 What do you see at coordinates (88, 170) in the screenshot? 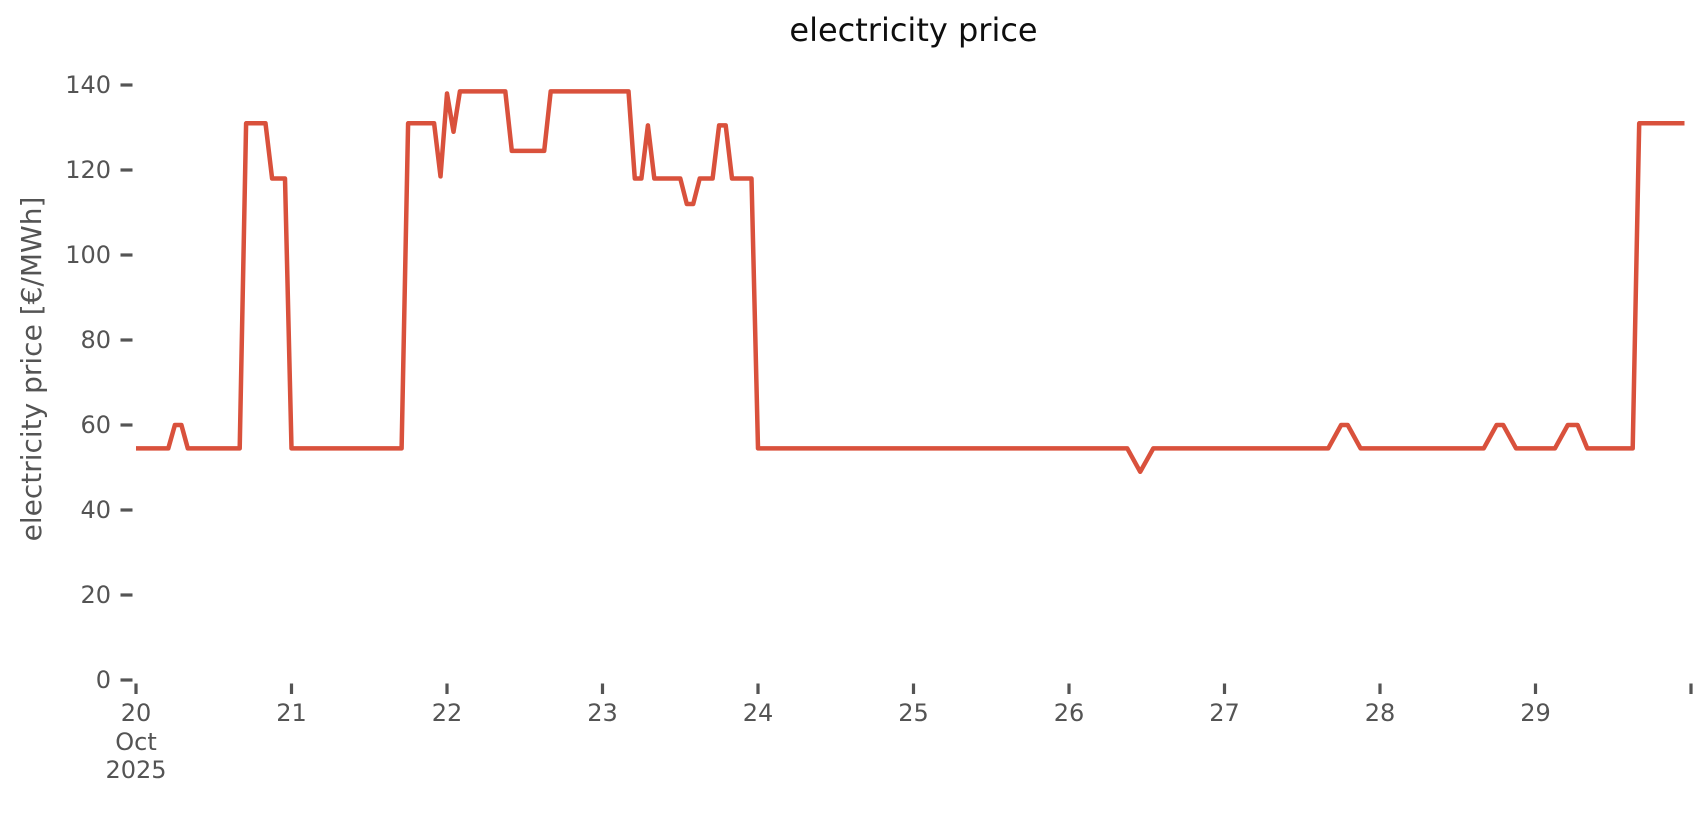
I see `y-tick-label: 120` at bounding box center [88, 170].